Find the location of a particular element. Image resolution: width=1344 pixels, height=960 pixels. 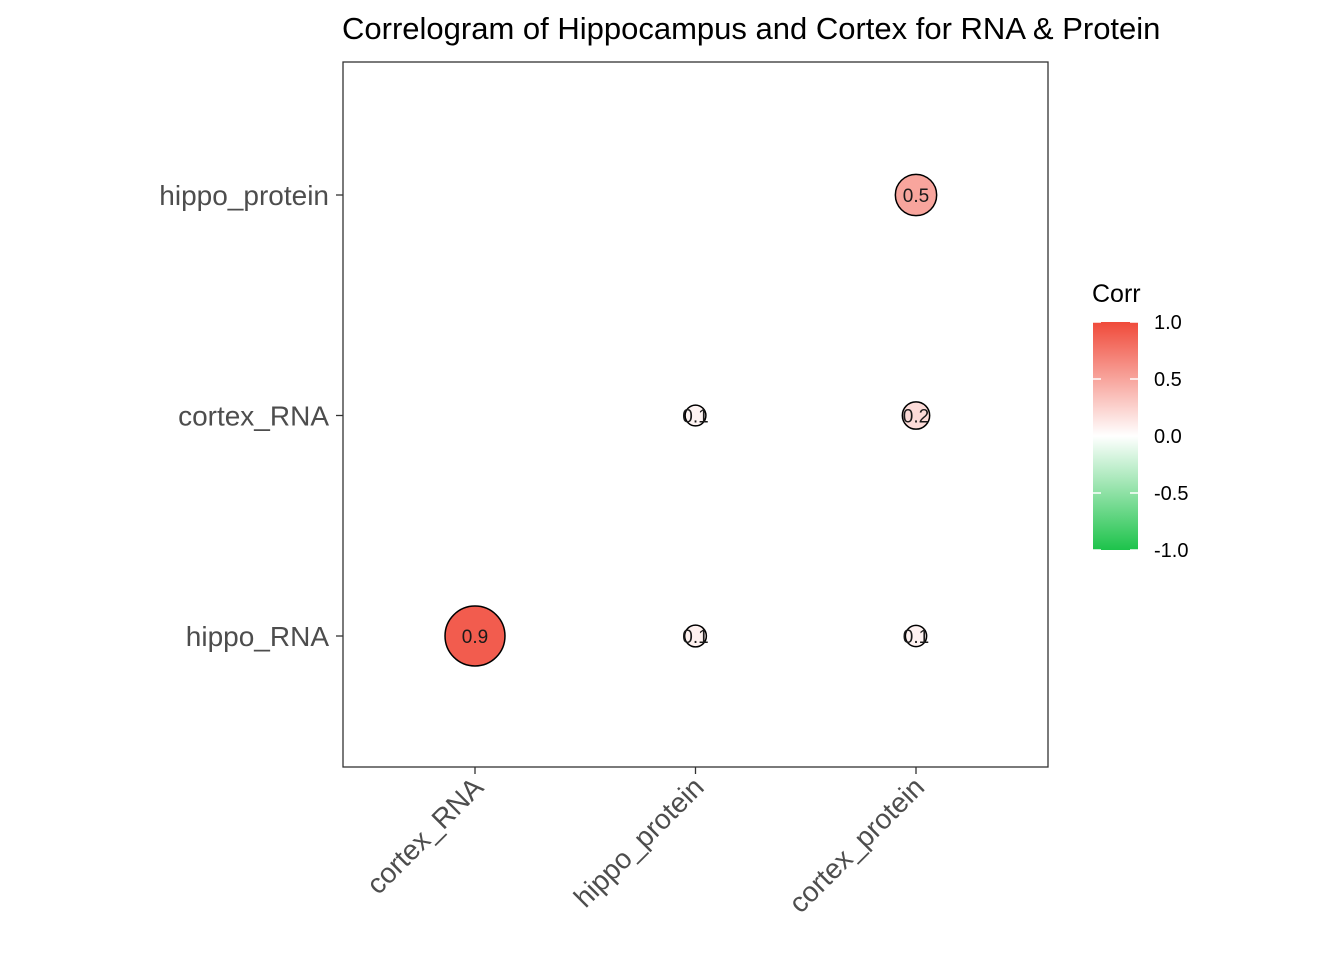

correlation-value-label: 0.5 is located at coordinates (916, 196).